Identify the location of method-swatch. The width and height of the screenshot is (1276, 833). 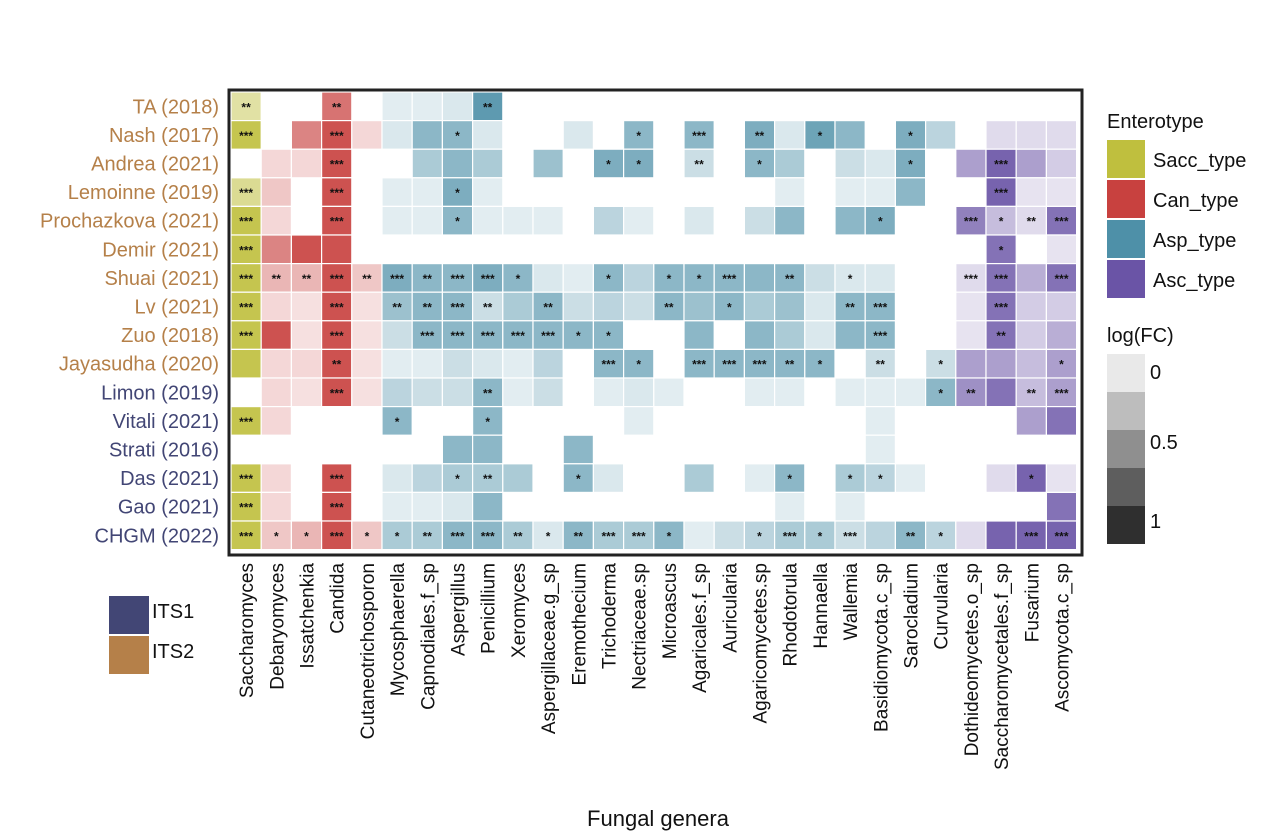
(129, 655).